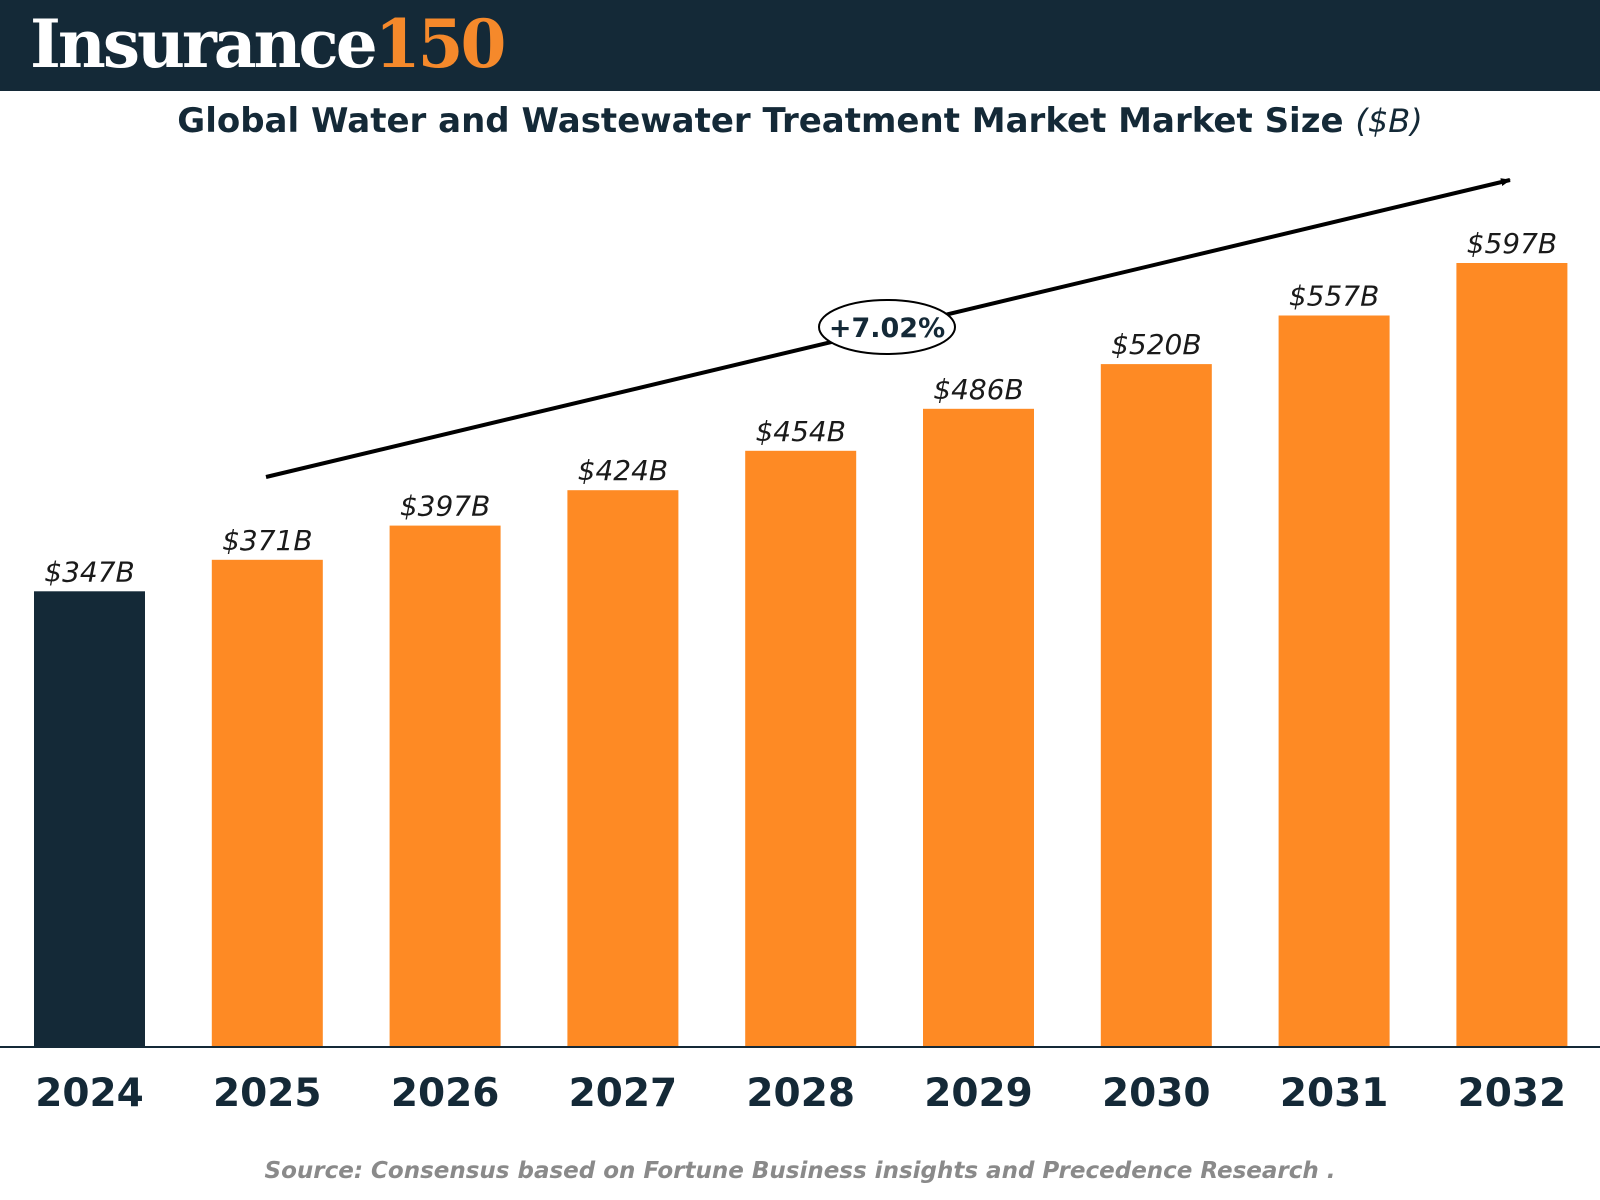  Describe the element at coordinates (1156, 344) in the screenshot. I see `data-label-2030: $520B` at that location.